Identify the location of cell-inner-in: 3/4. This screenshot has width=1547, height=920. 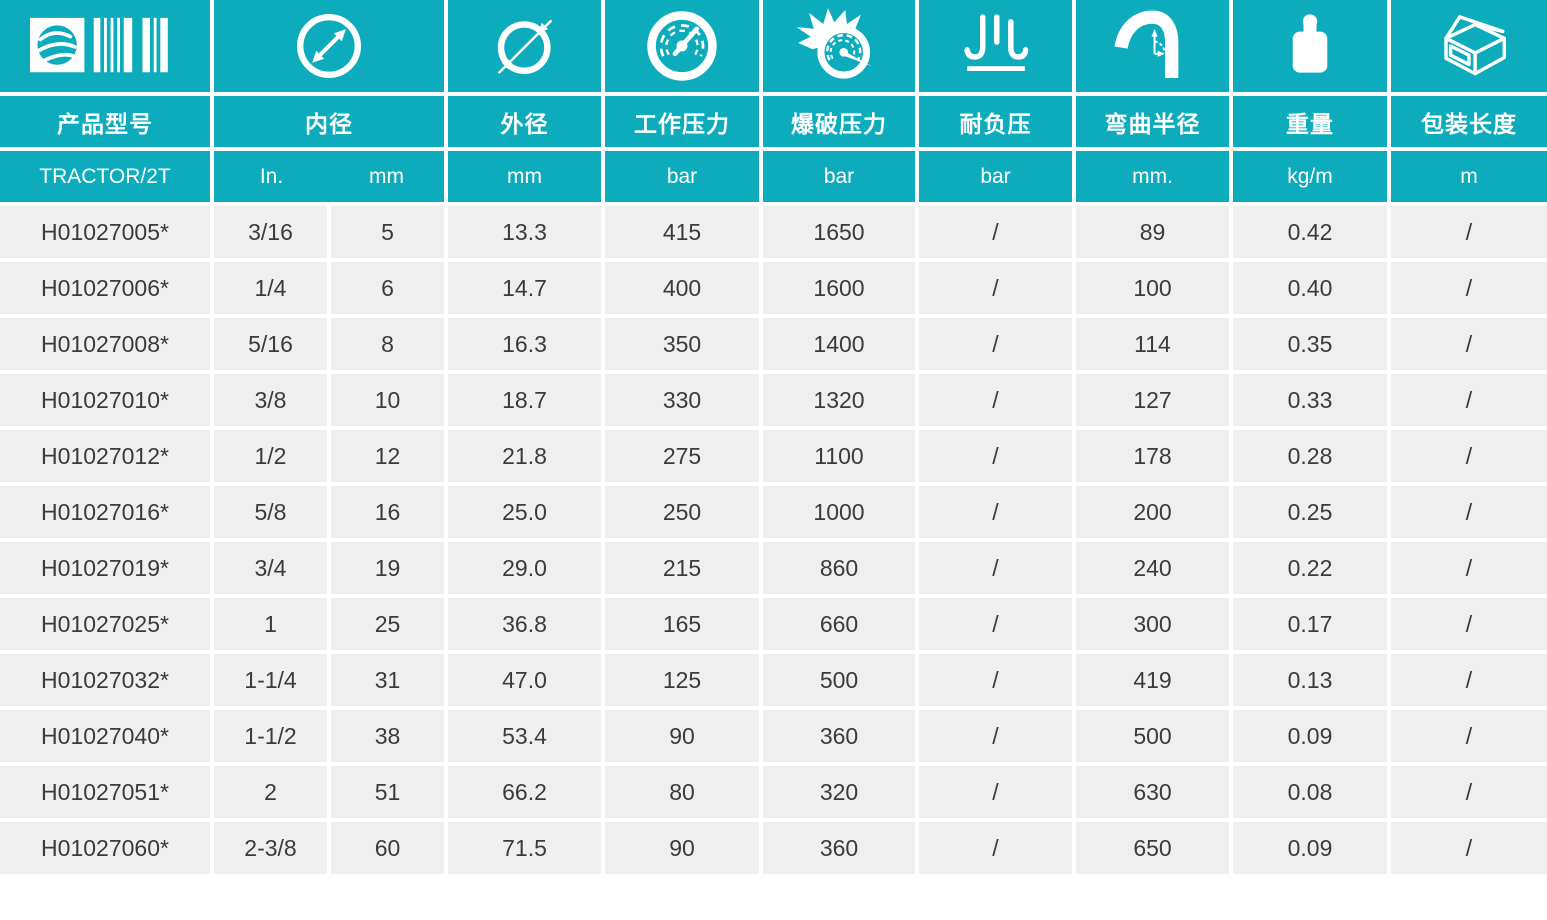
(270, 568).